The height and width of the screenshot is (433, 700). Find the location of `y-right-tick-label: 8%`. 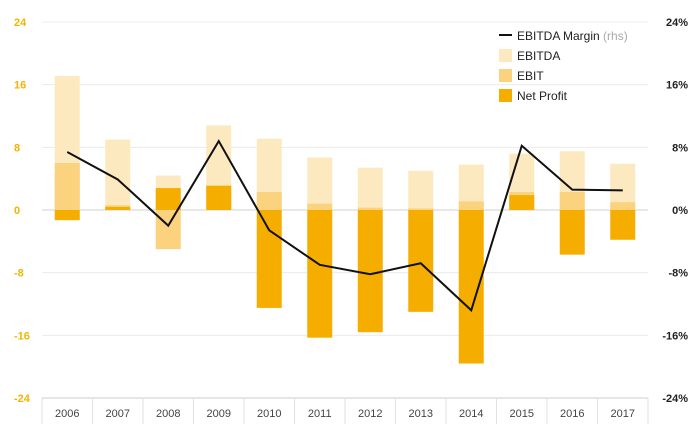

y-right-tick-label: 8% is located at coordinates (680, 148).